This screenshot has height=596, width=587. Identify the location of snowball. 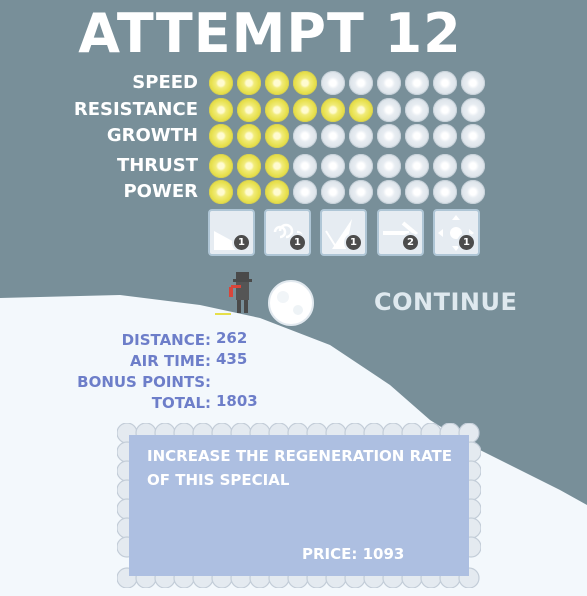
(291, 303).